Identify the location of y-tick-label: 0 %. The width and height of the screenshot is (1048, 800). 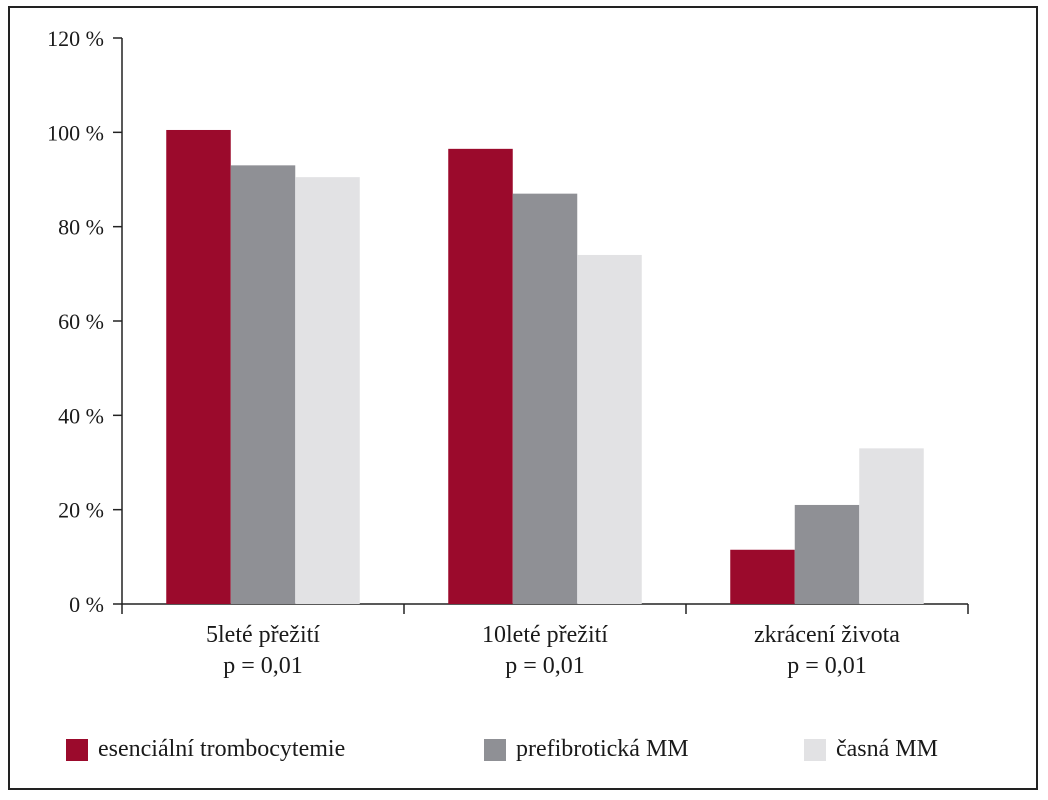
(86, 604).